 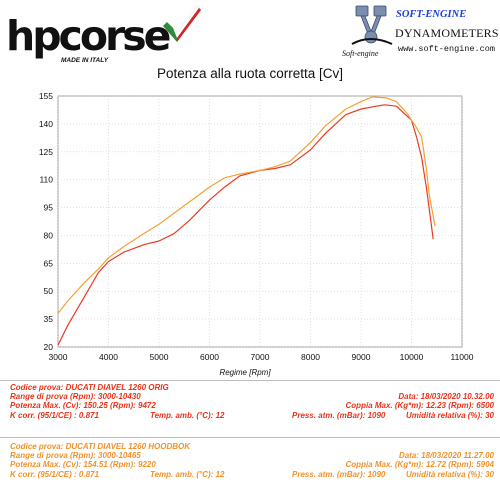 What do you see at coordinates (187, 474) in the screenshot?
I see `test2-temp: Temp. amb. (°C): 12` at bounding box center [187, 474].